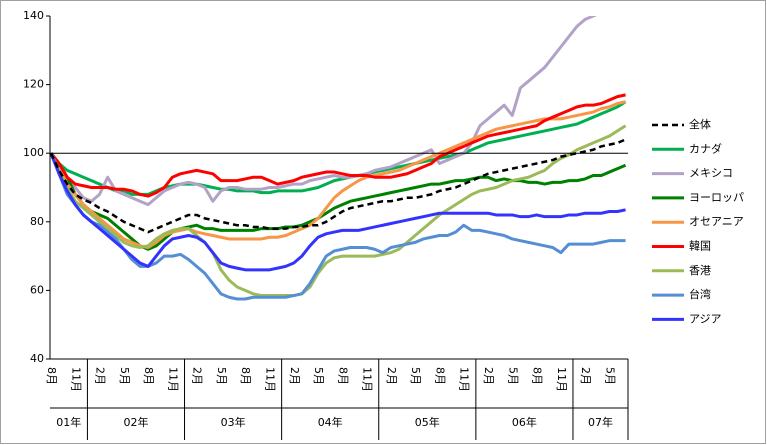 The image size is (767, 445). I want to click on legend-label: 韓国, so click(700, 246).